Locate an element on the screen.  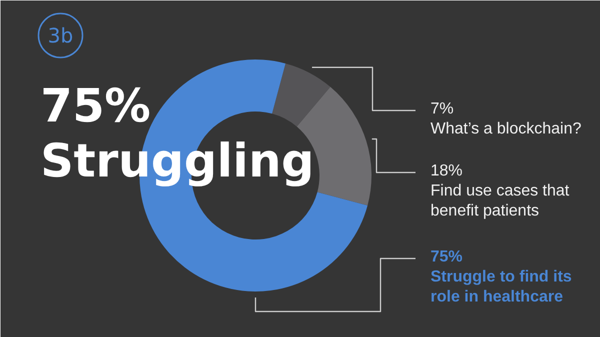
data-label: 7% is located at coordinates (442, 109).